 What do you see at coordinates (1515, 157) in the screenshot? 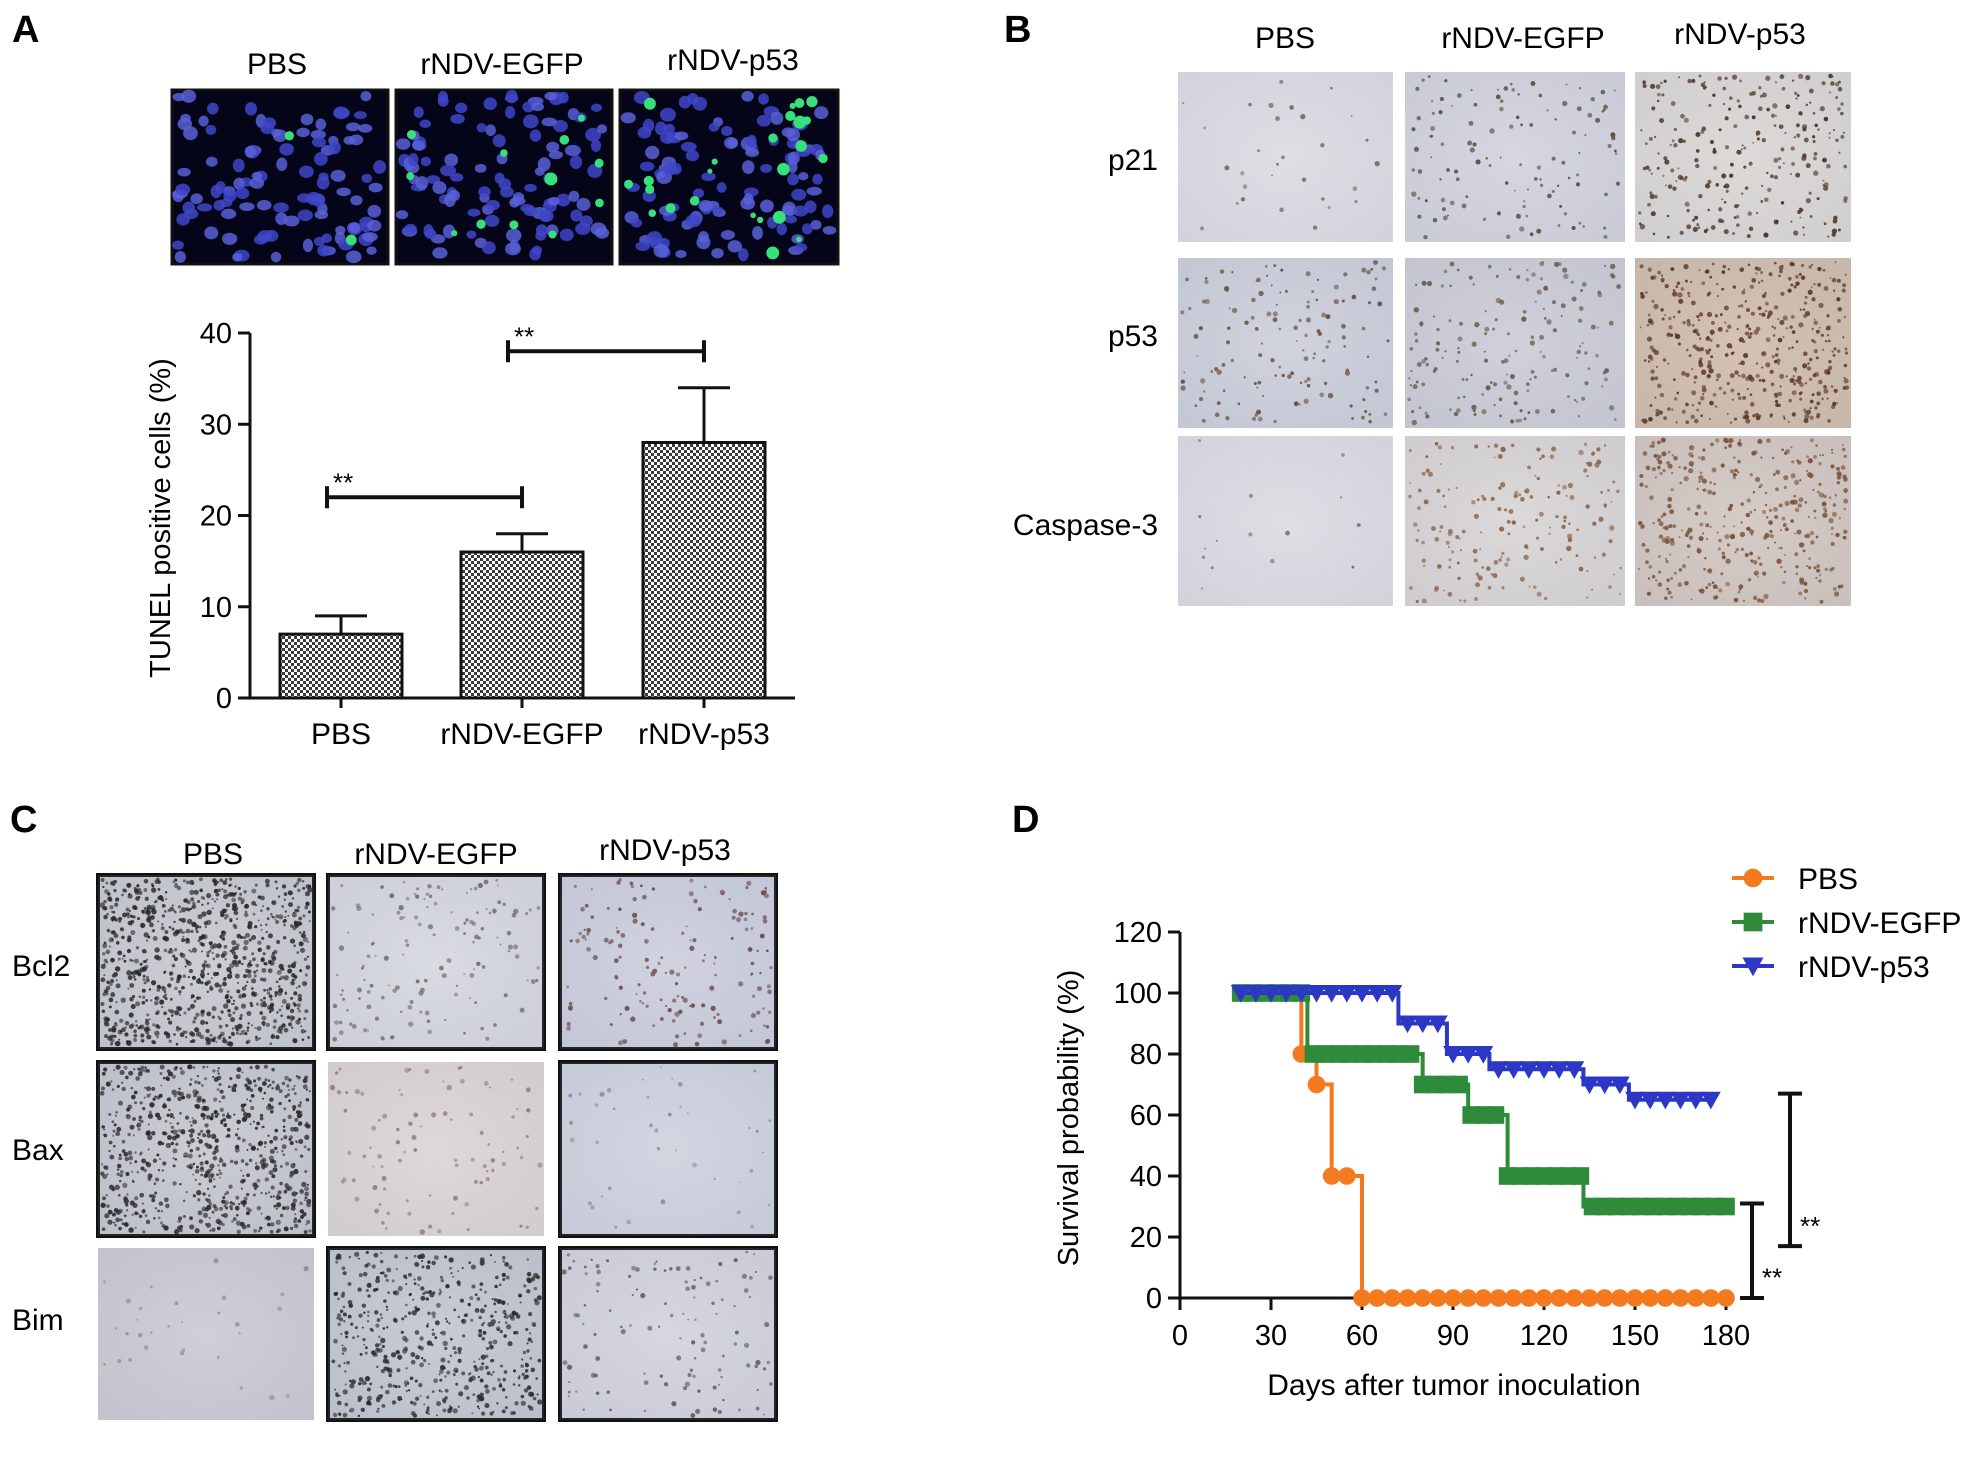
I see `ihc-p21-rndv-egfp` at bounding box center [1515, 157].